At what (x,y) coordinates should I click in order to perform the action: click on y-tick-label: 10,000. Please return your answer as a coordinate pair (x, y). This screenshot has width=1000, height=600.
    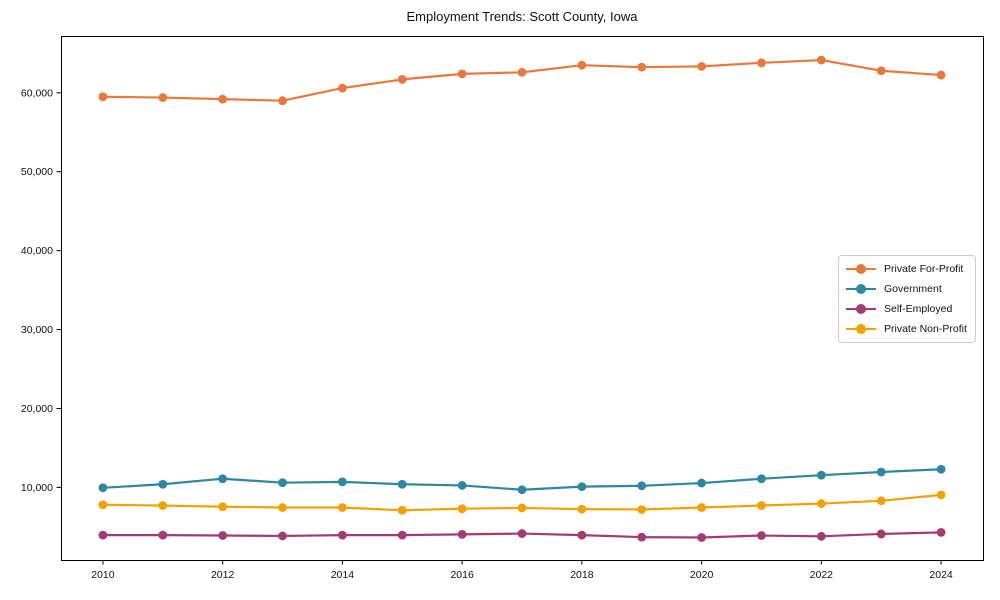
    Looking at the image, I should click on (37, 488).